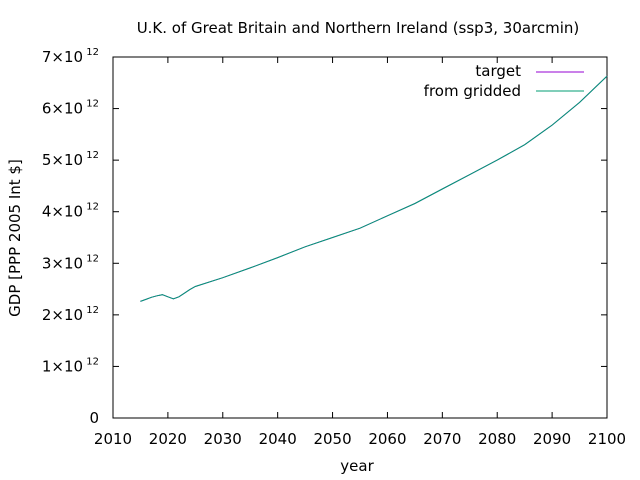  I want to click on y-tick-mantissa: 1×10, so click(62, 366).